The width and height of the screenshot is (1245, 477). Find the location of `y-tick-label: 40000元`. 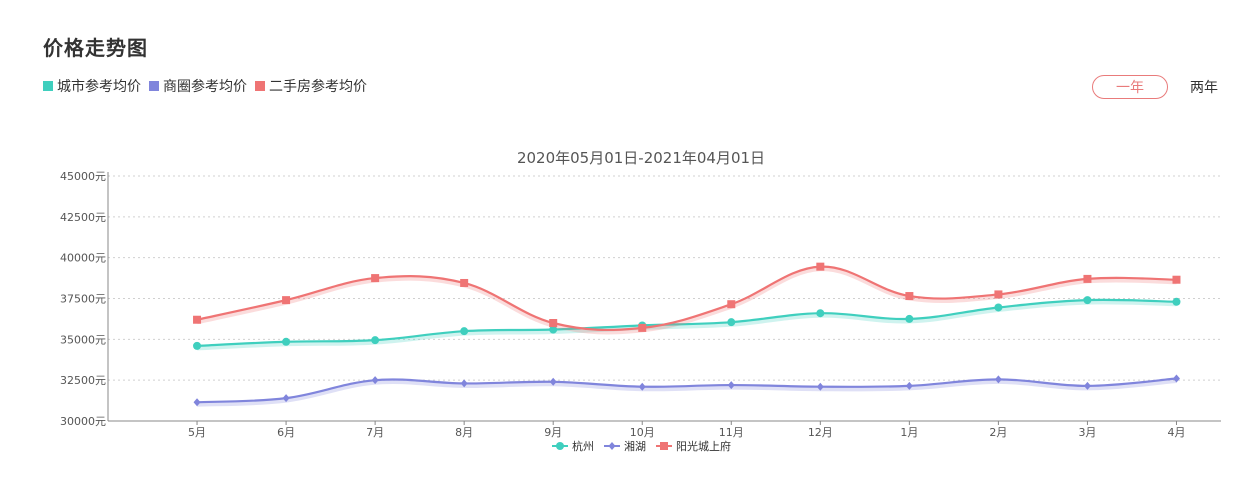

y-tick-label: 40000元 is located at coordinates (83, 258).